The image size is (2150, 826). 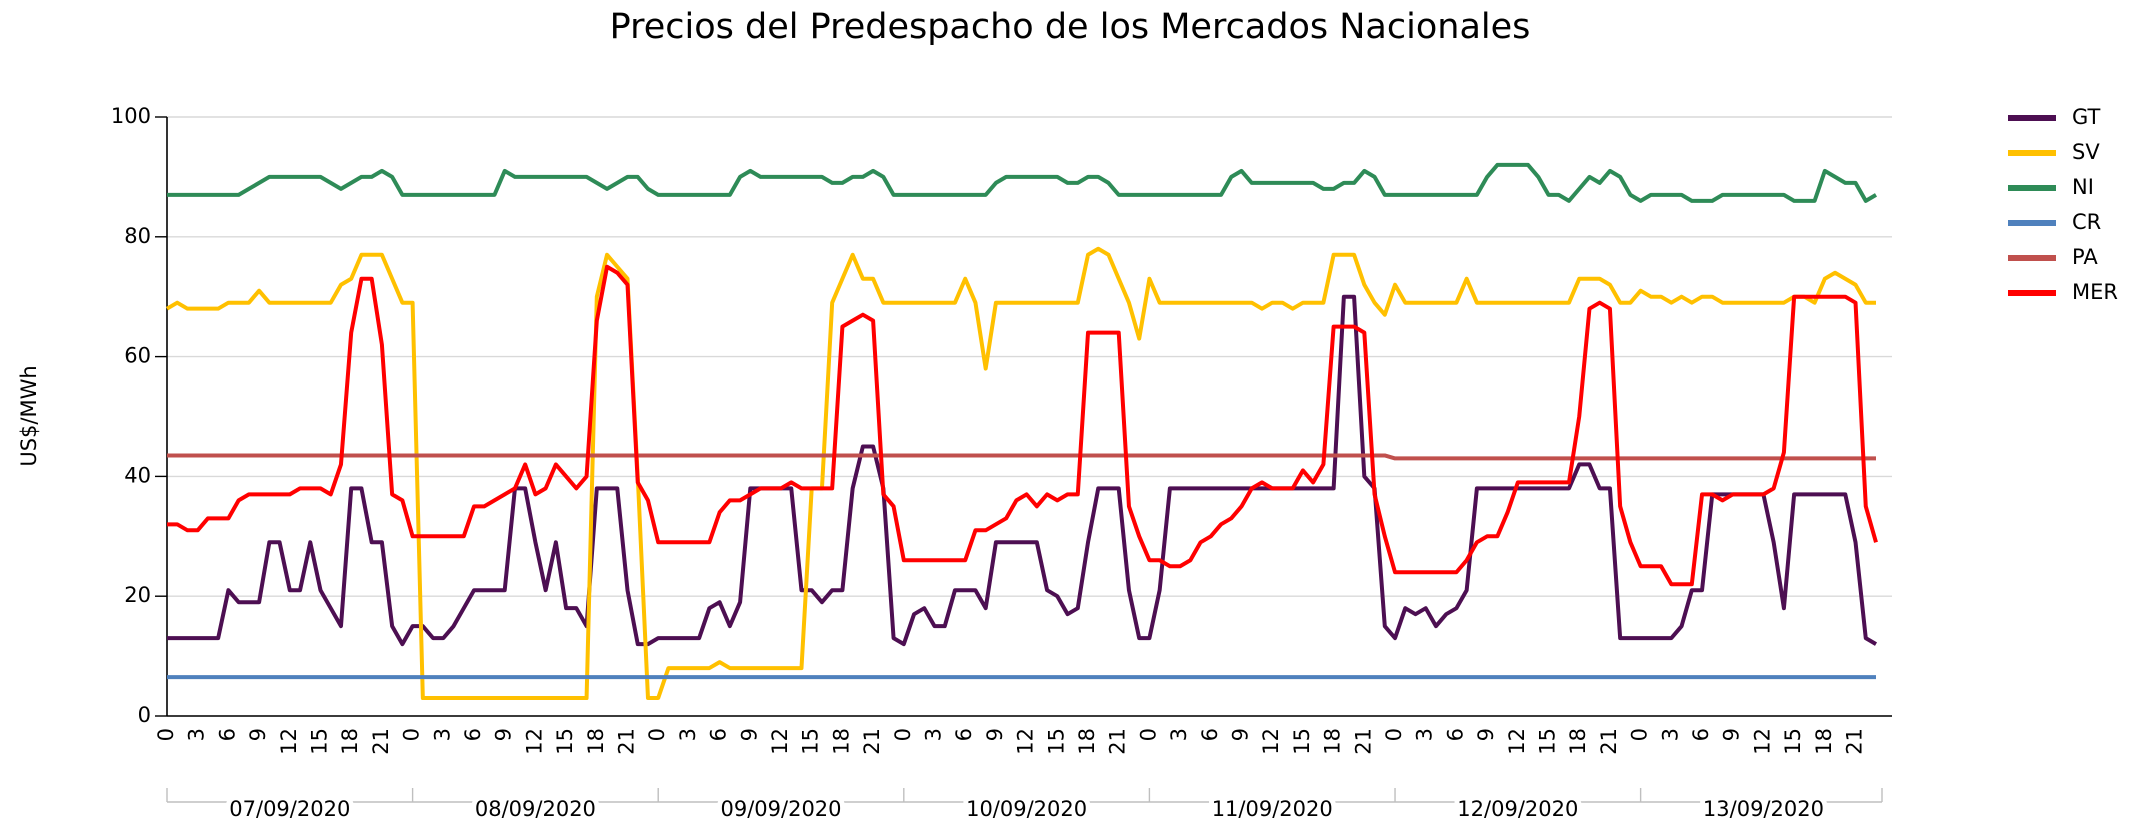 I want to click on date-group-label: 07/09/2020, so click(x=289, y=809).